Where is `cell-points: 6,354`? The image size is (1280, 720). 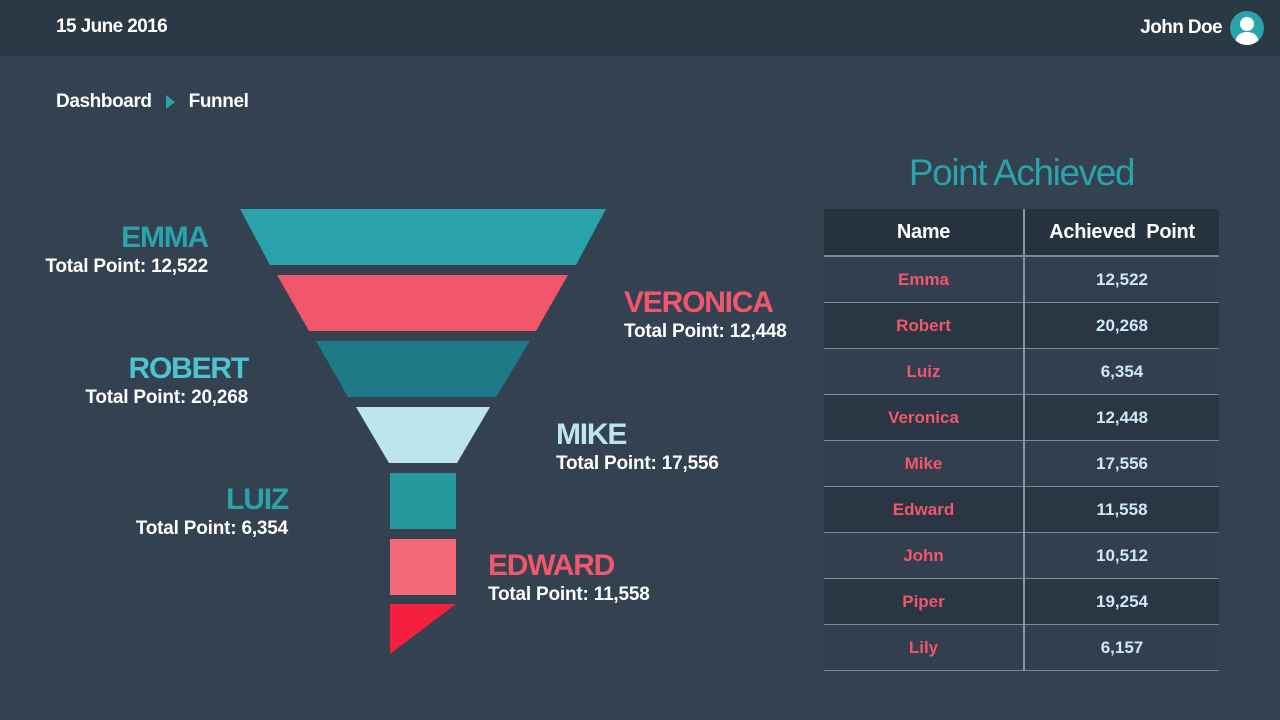
cell-points: 6,354 is located at coordinates (1121, 371).